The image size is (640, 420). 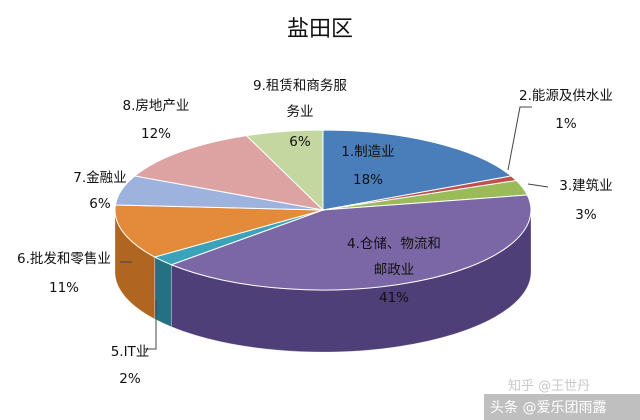 What do you see at coordinates (130, 352) in the screenshot?
I see `slice-label-5: 5.IT业` at bounding box center [130, 352].